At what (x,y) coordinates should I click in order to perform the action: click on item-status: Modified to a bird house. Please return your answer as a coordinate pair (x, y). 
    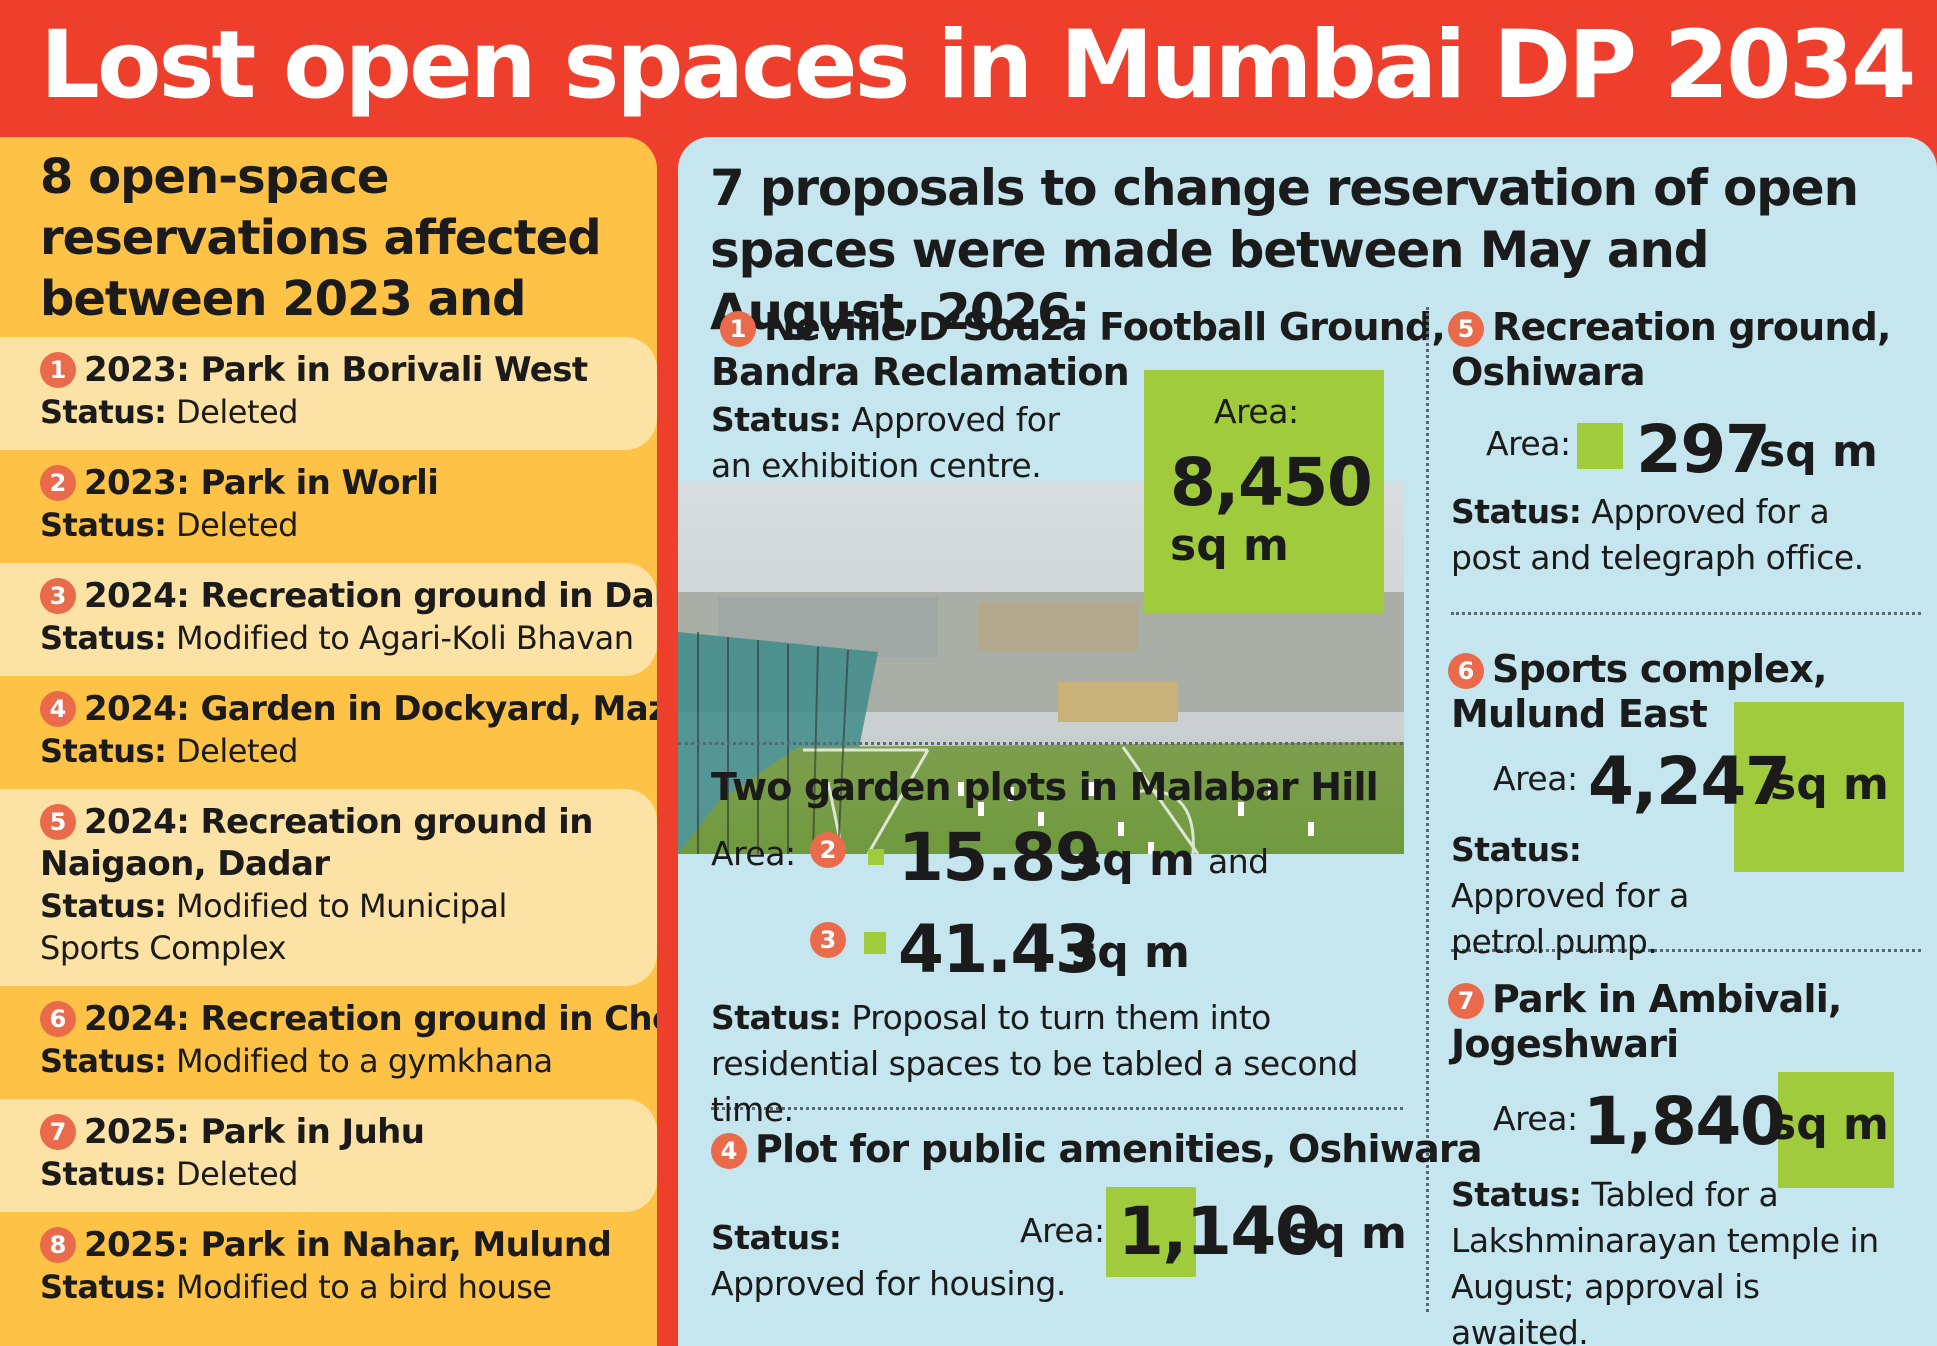
    Looking at the image, I should click on (364, 1287).